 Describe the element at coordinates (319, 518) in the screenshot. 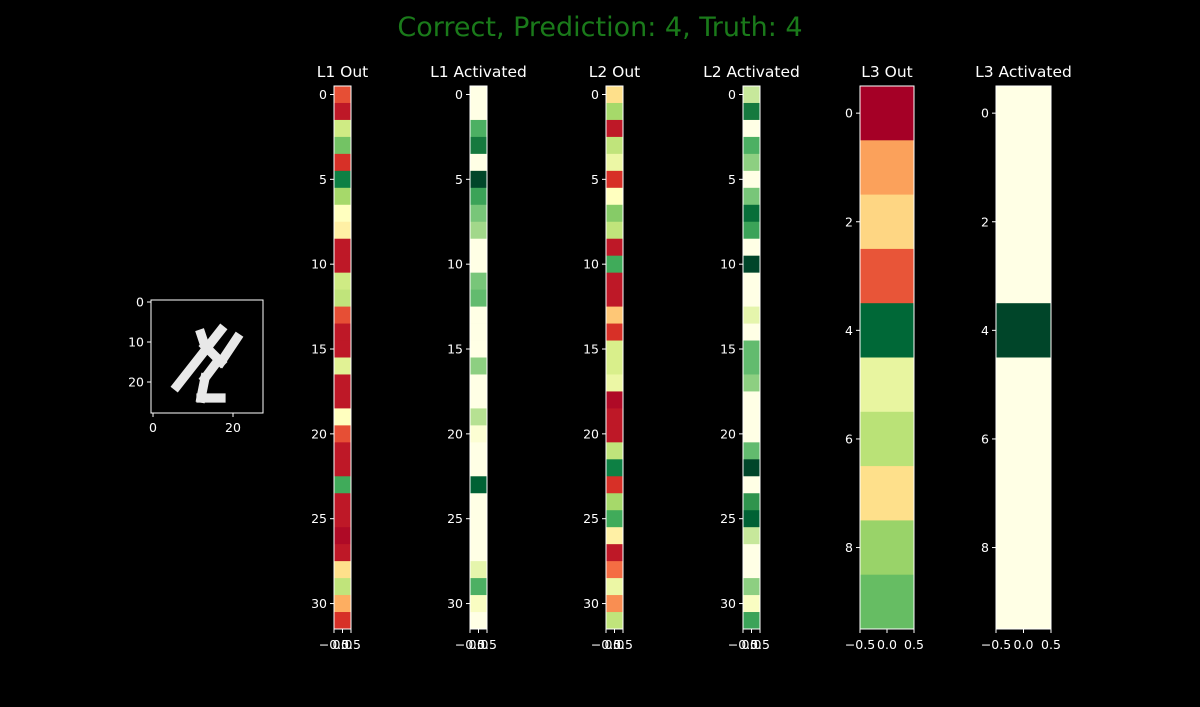

I see `y-tick-label: 25` at that location.